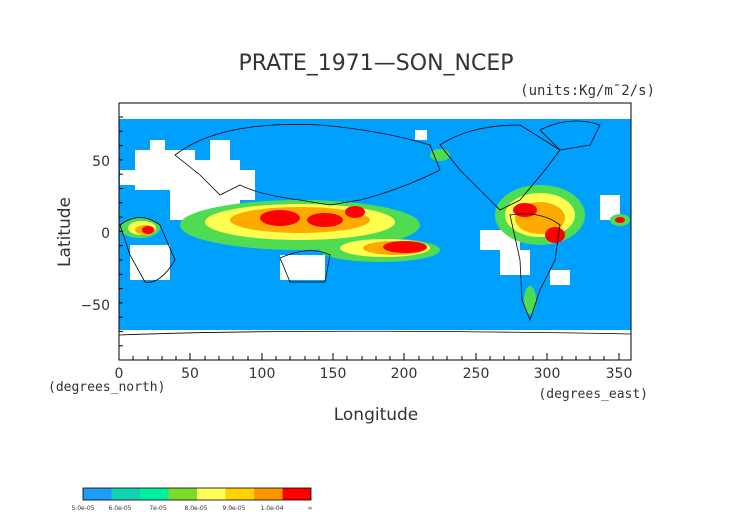 This screenshot has width=752, height=532. I want to click on colorbar-frame, so click(197, 494).